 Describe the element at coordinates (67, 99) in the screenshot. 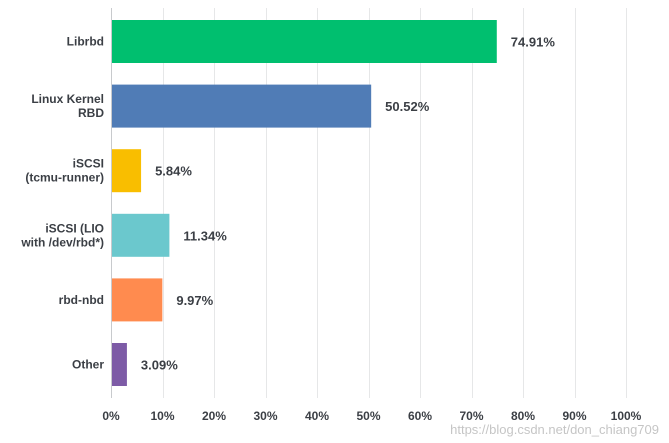

I see `category-label-line: Linux Kernel` at that location.